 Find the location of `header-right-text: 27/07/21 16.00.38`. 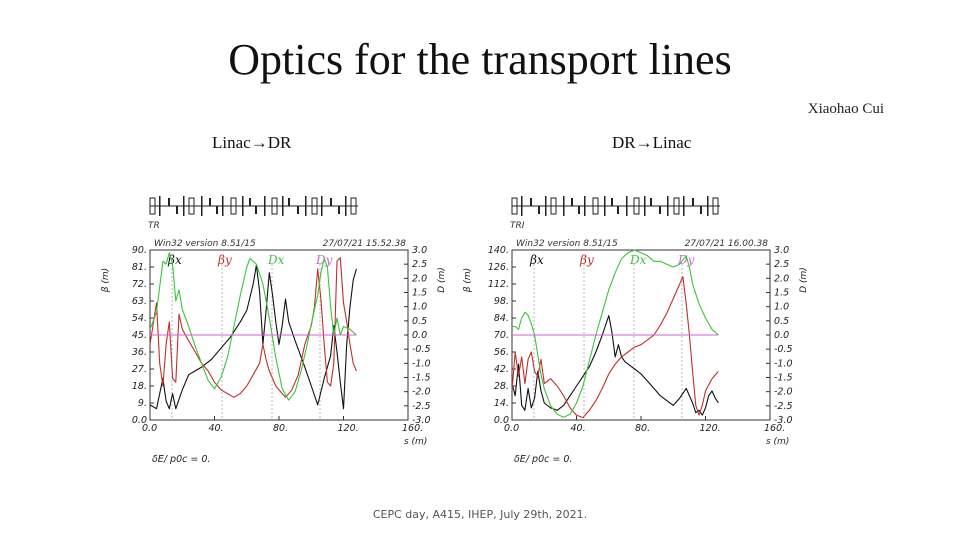

header-right-text: 27/07/21 16.00.38 is located at coordinates (727, 244).